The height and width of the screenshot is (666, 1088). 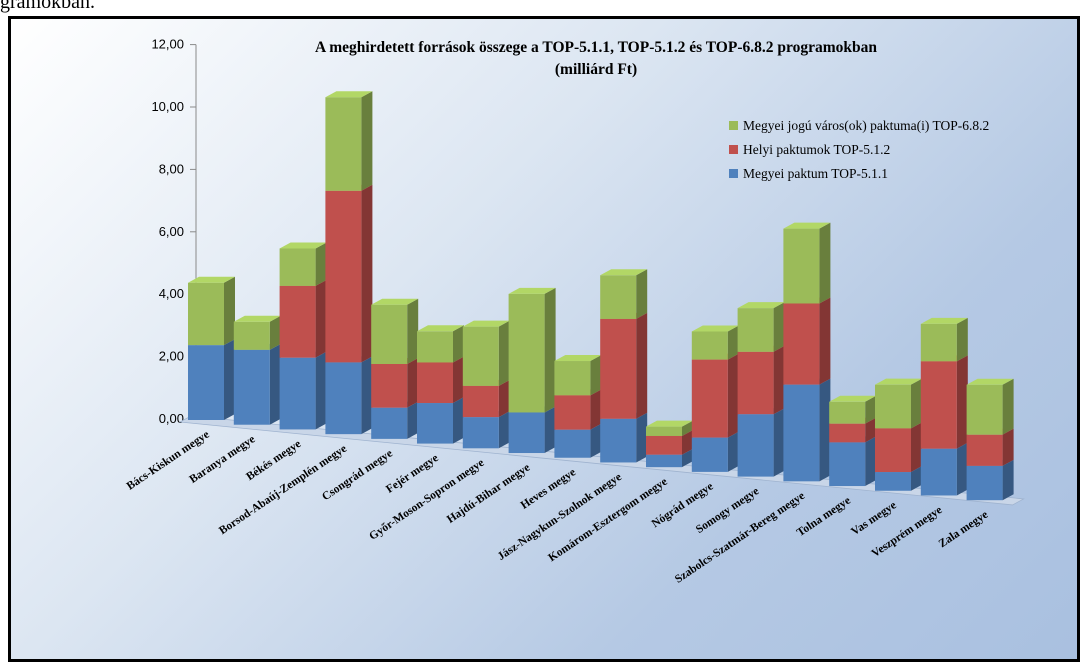 I want to click on y-tick-label: 10,00, so click(x=167, y=106).